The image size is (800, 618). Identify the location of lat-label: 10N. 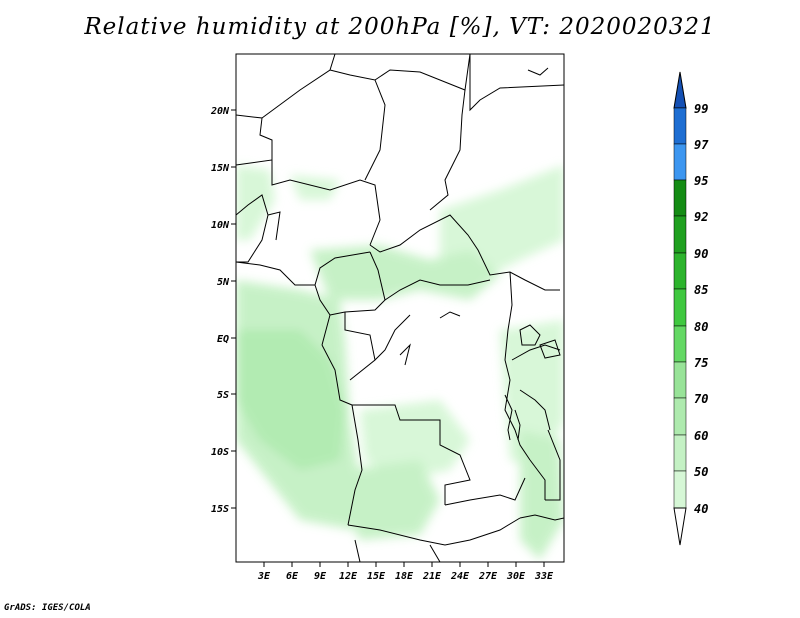
(220, 225).